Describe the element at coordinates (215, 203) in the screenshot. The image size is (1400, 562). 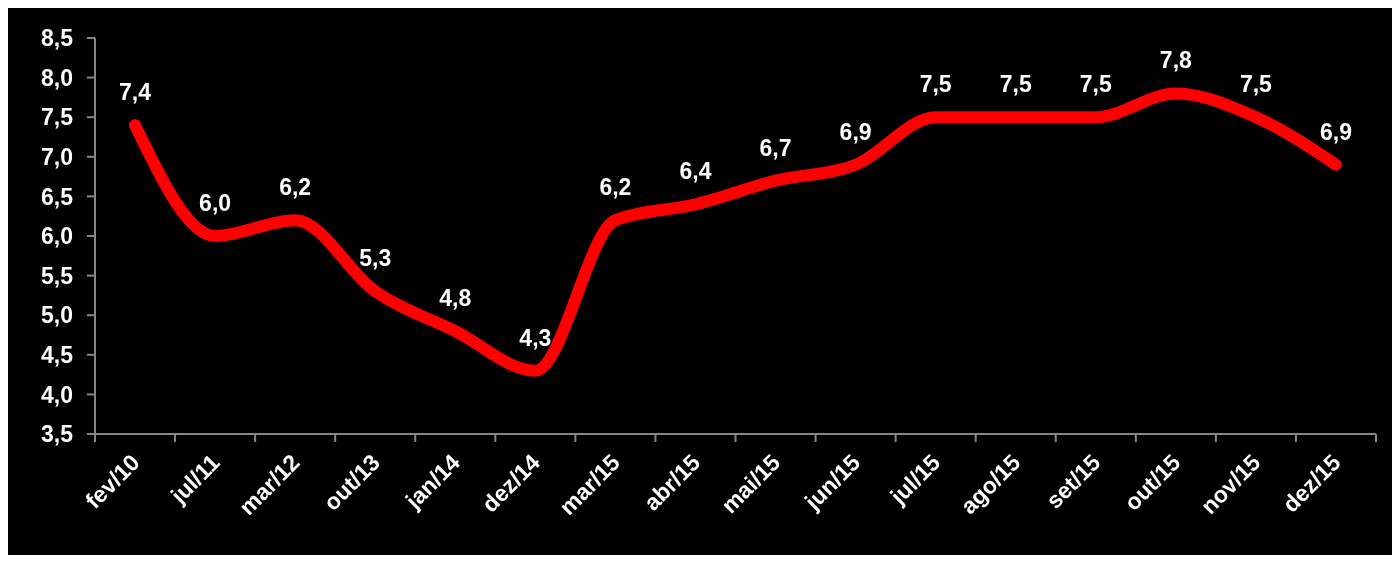
I see `data-label: 6,0` at that location.